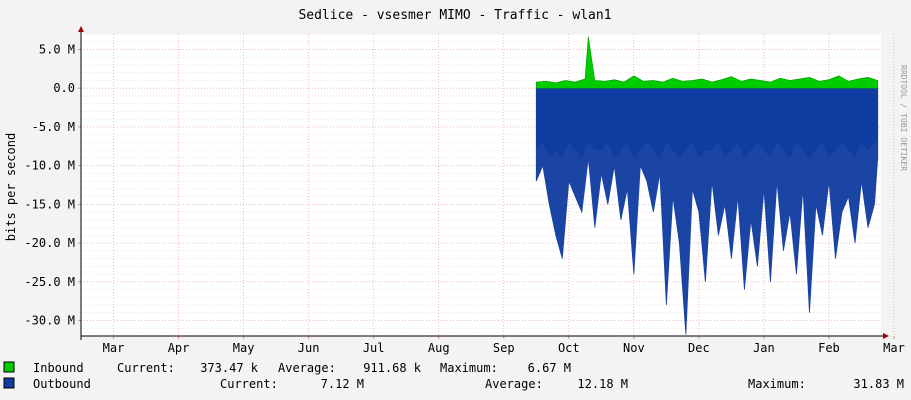  Describe the element at coordinates (707, 62) in the screenshot. I see `inbound-area` at that location.